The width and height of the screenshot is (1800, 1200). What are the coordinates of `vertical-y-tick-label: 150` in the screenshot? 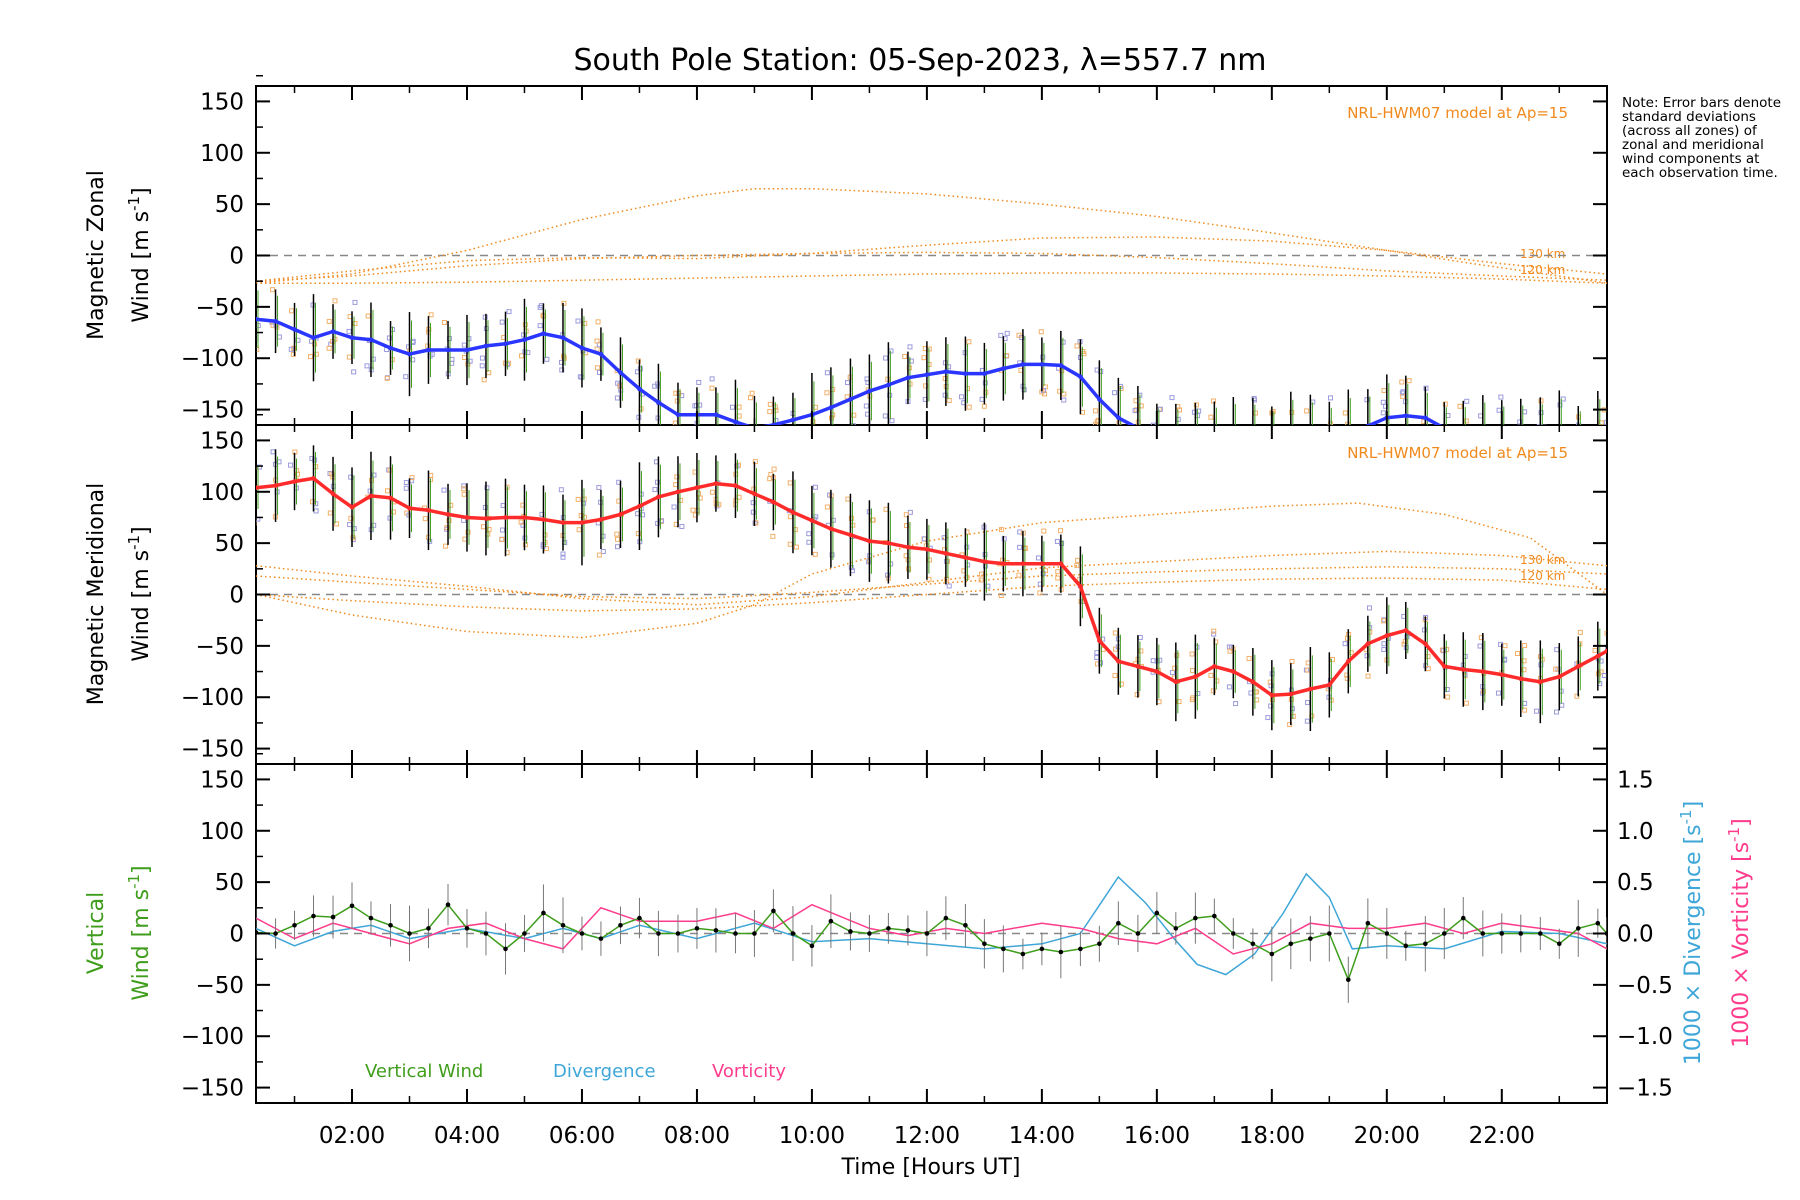 It's located at (222, 780).